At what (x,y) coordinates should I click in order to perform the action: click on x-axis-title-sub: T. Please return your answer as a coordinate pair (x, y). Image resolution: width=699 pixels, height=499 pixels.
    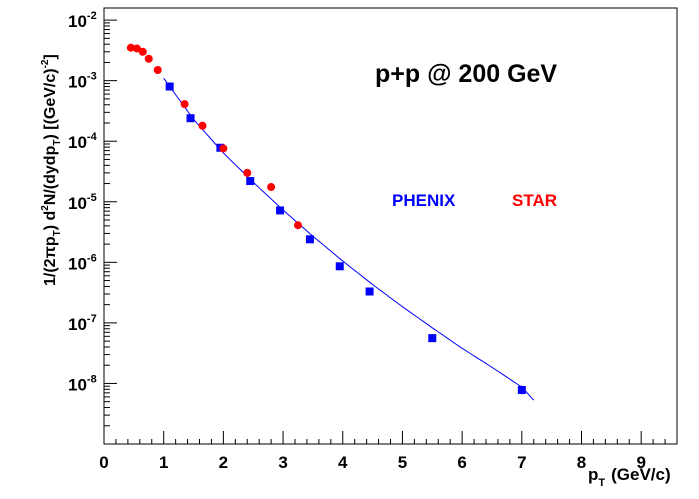
    Looking at the image, I should click on (601, 483).